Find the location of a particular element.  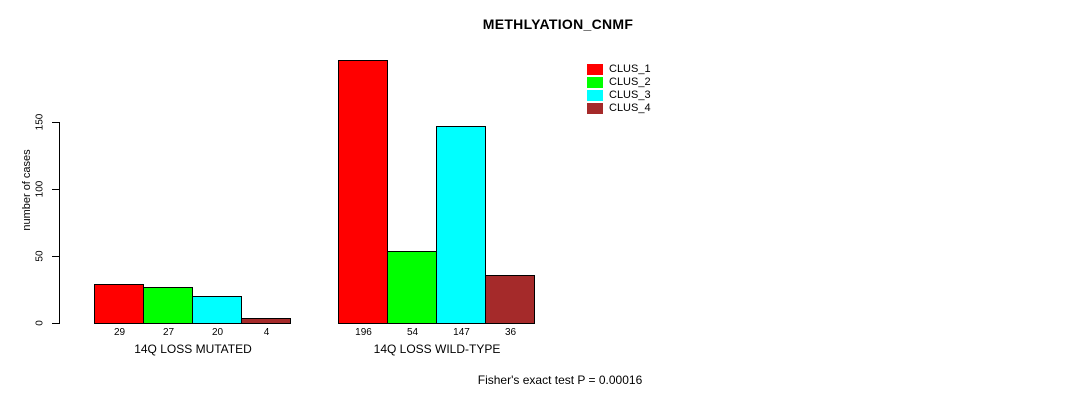

y-axis-line is located at coordinates (59, 223).